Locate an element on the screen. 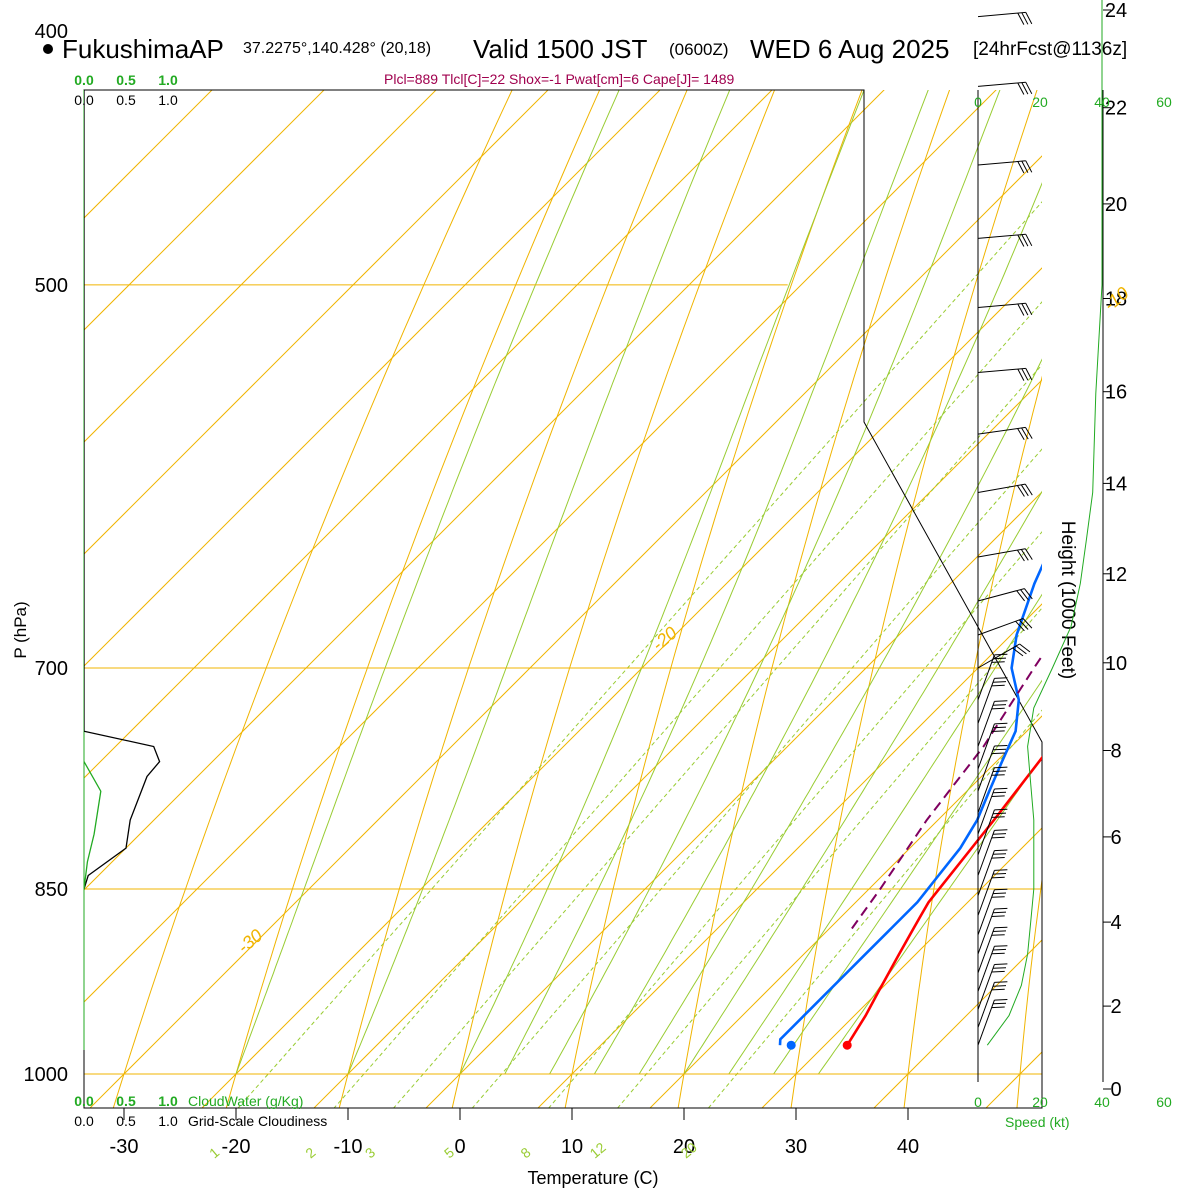  wind-barbs is located at coordinates (1005, 528).